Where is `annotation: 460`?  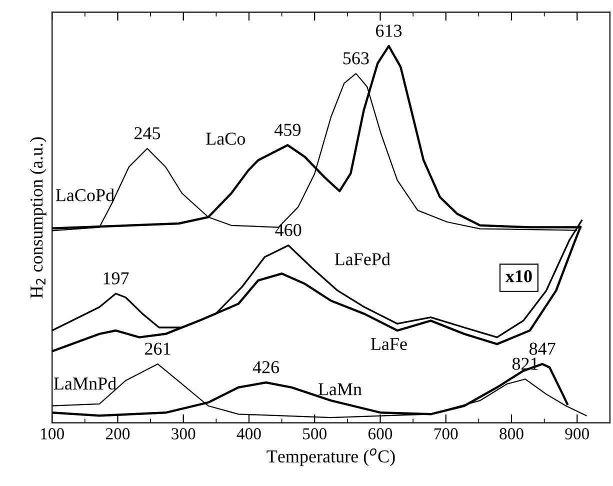 annotation: 460 is located at coordinates (288, 230).